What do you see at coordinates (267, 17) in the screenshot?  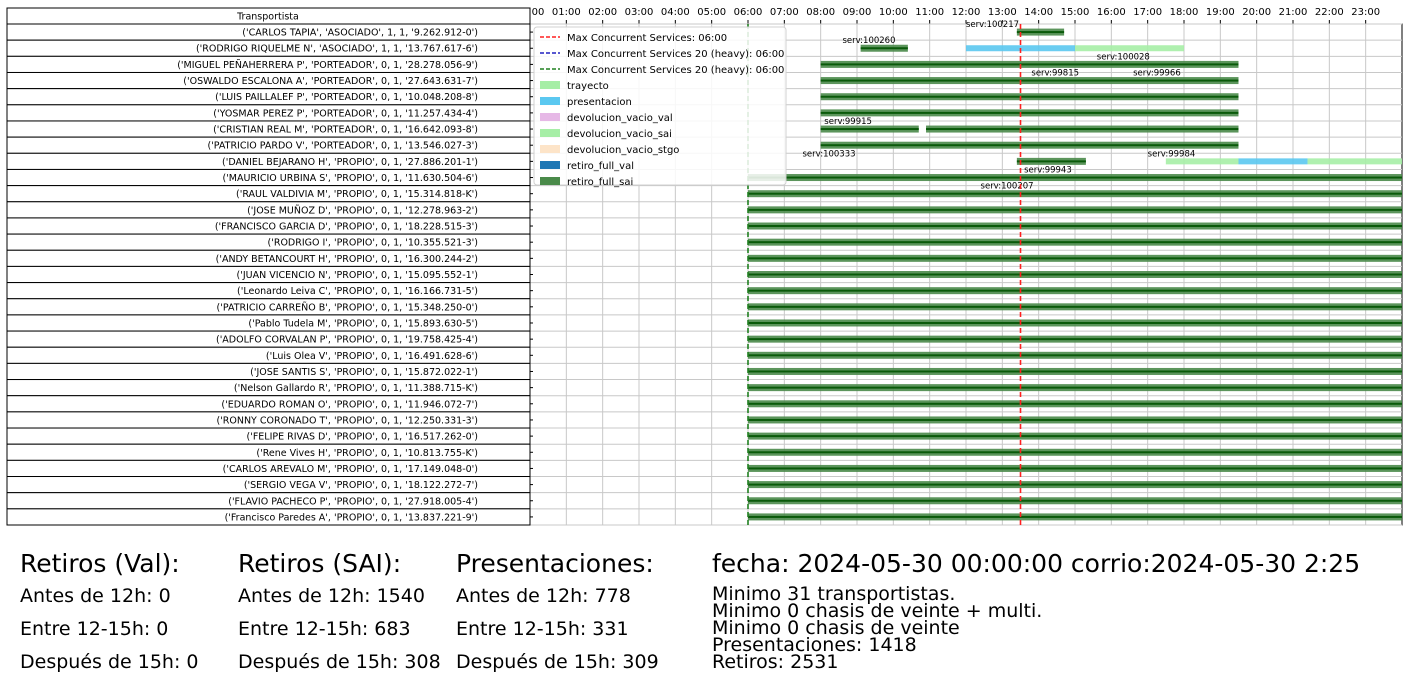 I see `table-header: Transportista` at bounding box center [267, 17].